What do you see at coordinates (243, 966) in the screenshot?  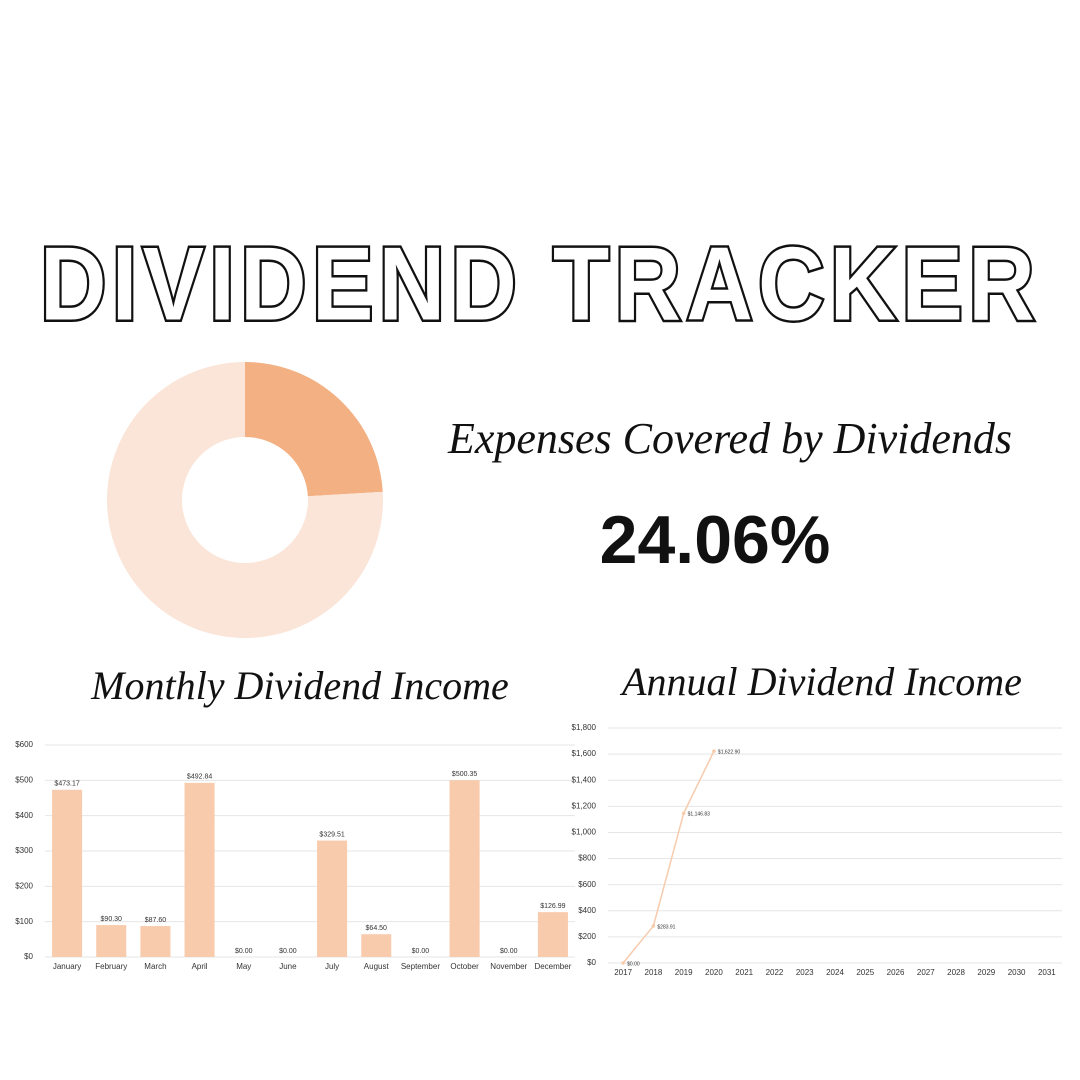 I see `x-tick-label: May` at bounding box center [243, 966].